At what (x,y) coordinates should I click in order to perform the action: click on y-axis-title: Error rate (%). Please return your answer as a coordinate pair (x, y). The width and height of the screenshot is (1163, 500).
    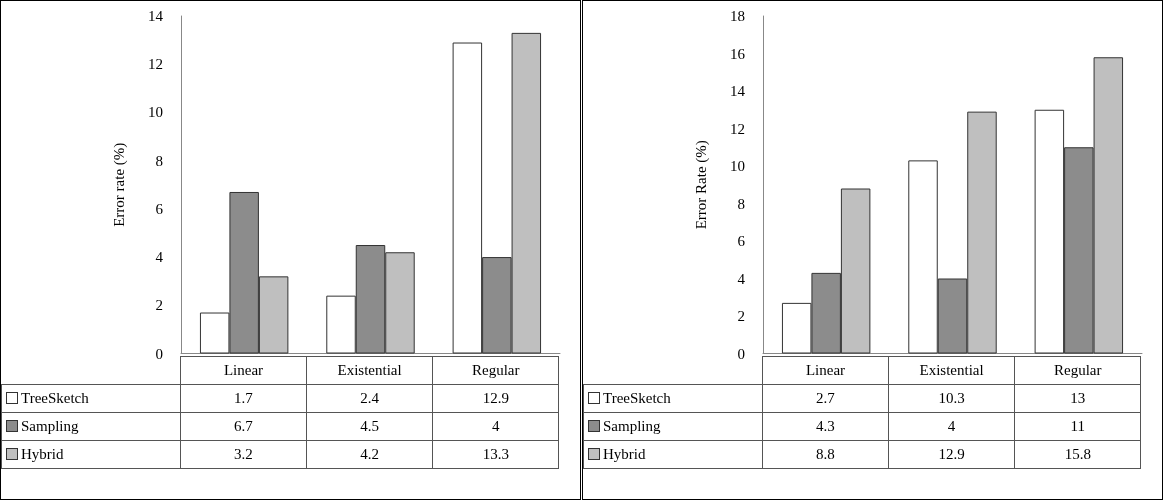
    Looking at the image, I should click on (119, 184).